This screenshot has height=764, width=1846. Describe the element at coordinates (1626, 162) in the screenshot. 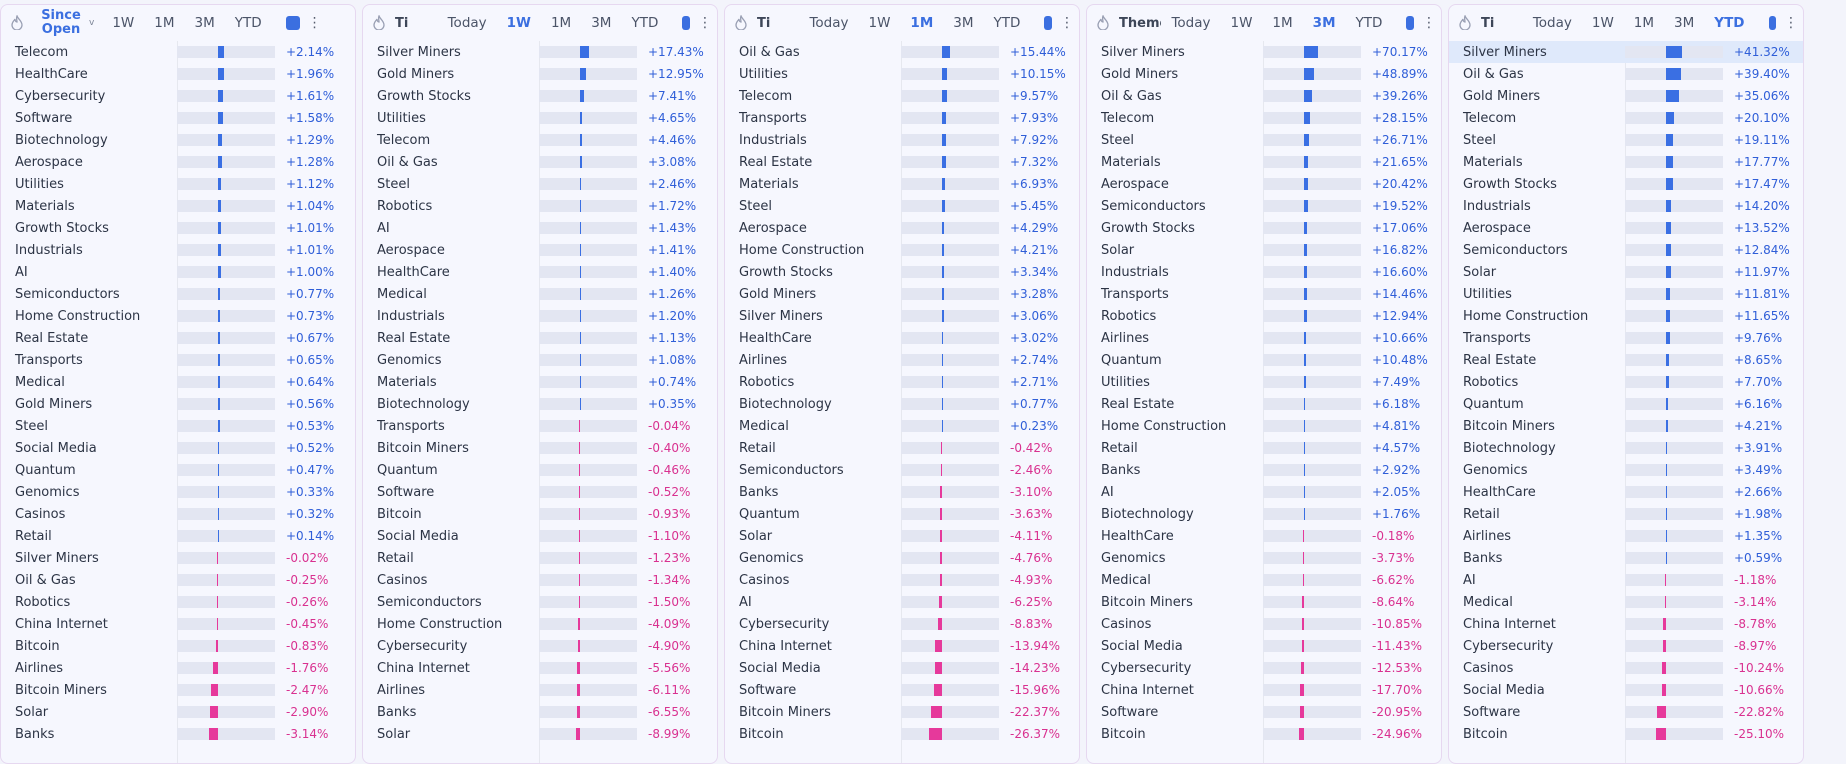

I see `theme-row: Materials +17.77%` at that location.